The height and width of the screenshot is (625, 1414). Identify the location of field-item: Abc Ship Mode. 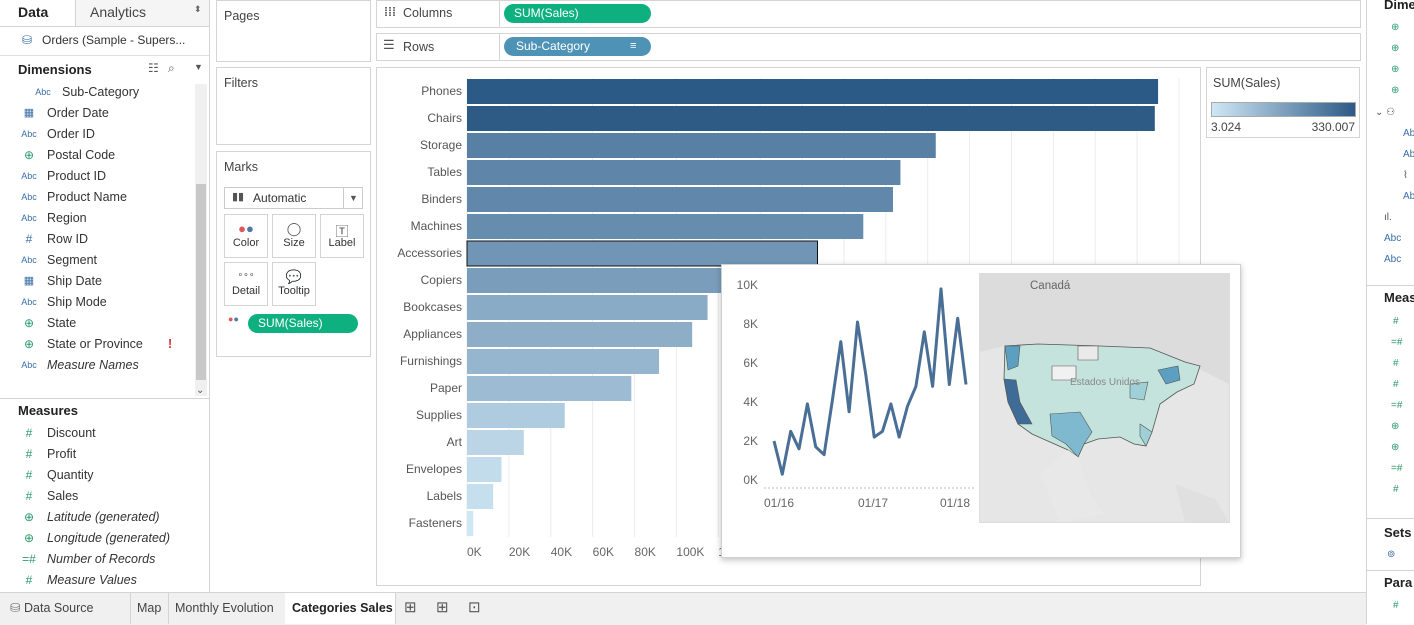
(97, 302).